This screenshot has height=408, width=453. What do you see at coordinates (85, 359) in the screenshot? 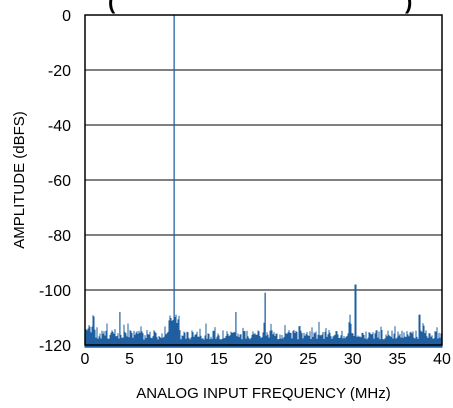
I see `x-tick-label: 0` at bounding box center [85, 359].